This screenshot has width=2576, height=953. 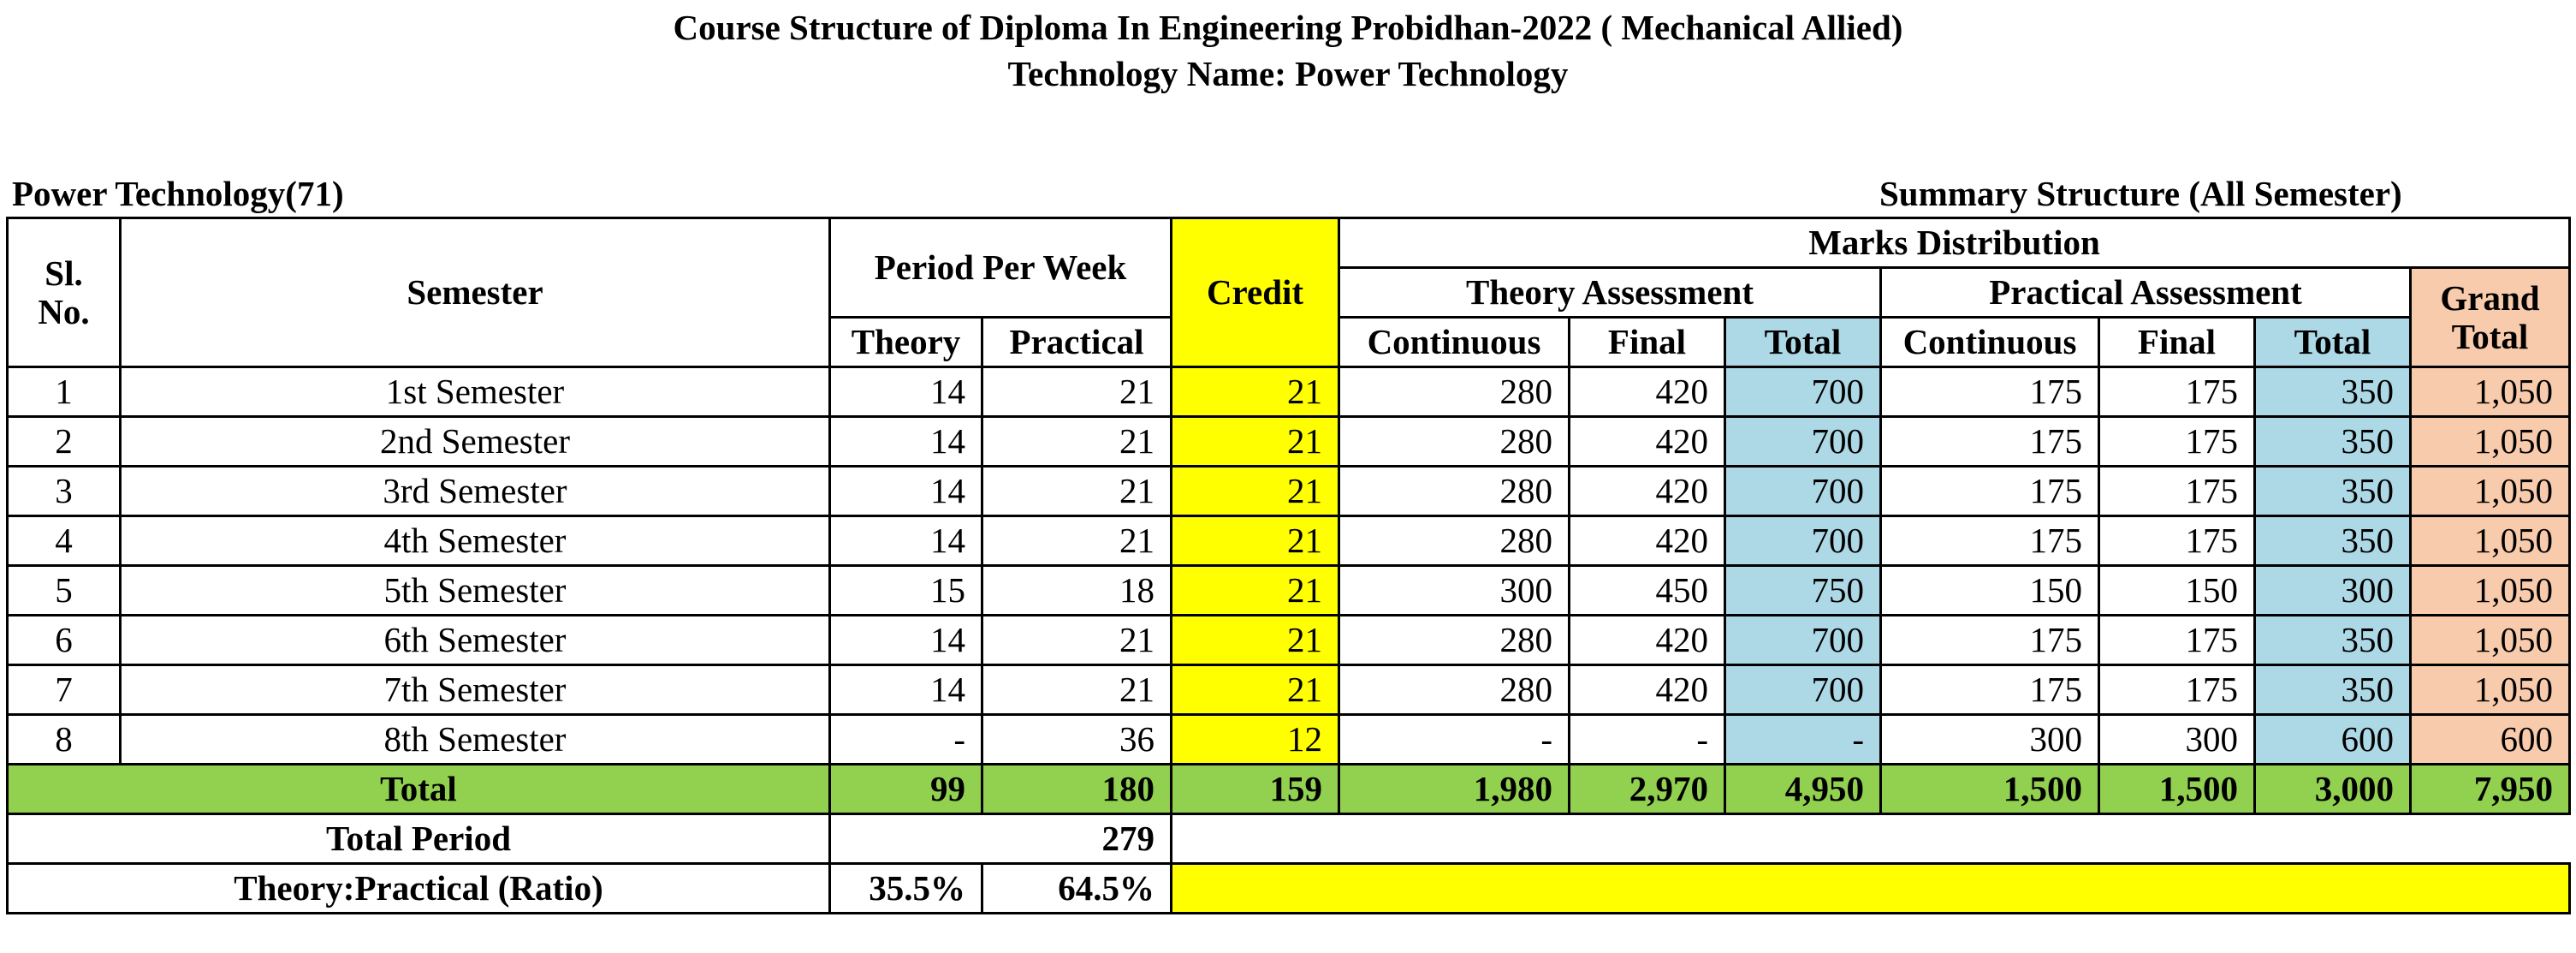 I want to click on cell-sl: 5, so click(x=64, y=590).